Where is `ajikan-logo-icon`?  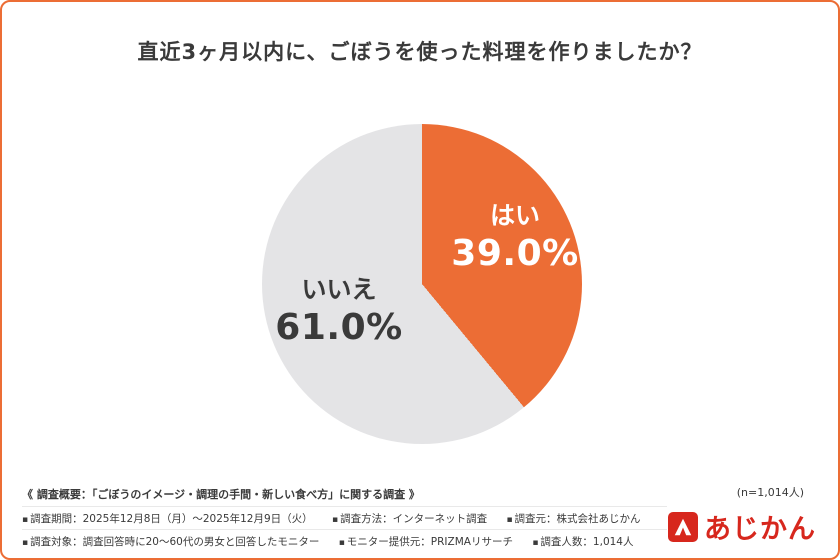
ajikan-logo-icon is located at coordinates (683, 526).